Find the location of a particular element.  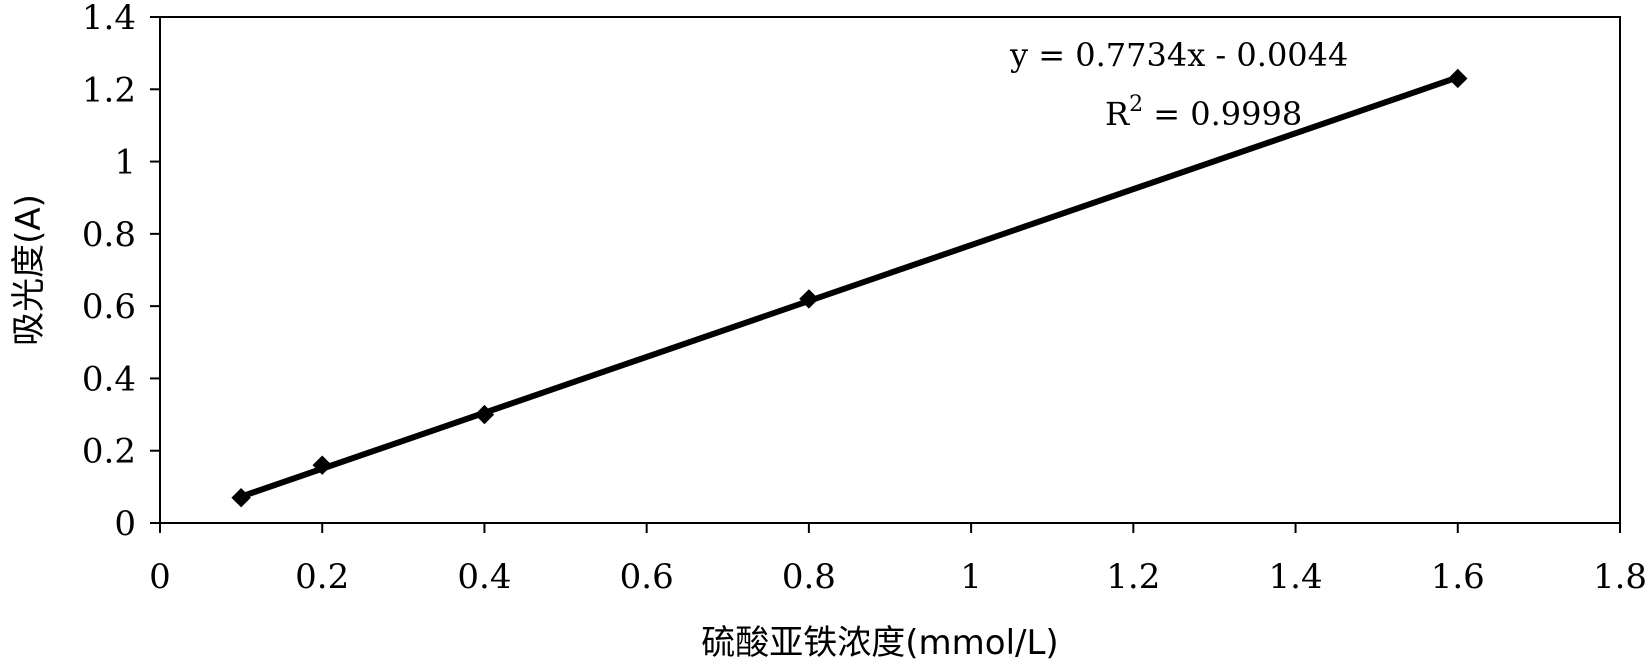

y-tick-label: 0 is located at coordinates (125, 524).